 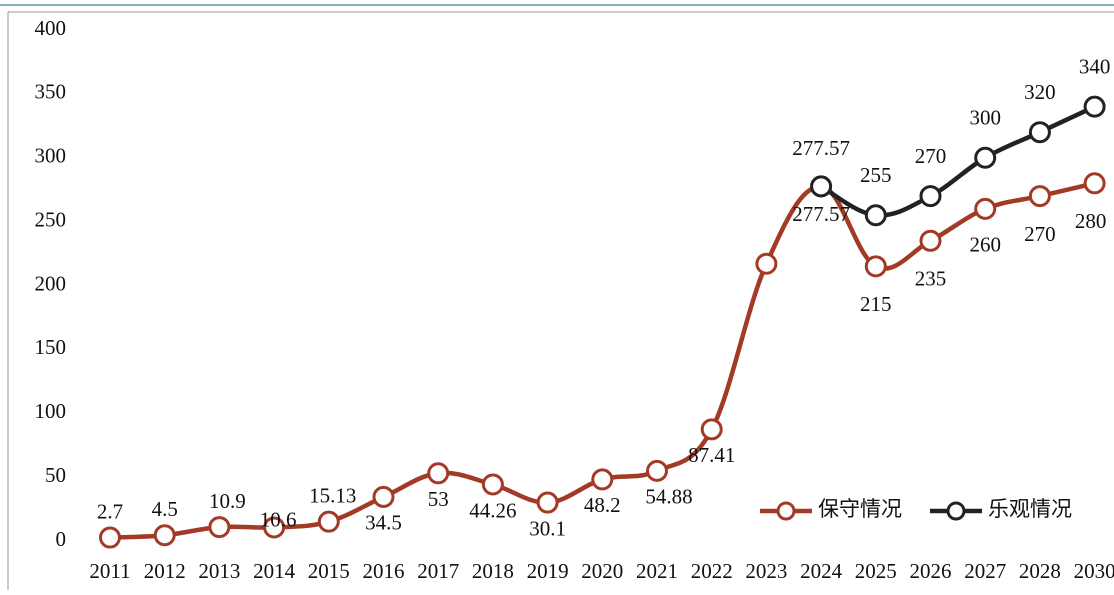 I want to click on data-label: 320, so click(x=1040, y=92).